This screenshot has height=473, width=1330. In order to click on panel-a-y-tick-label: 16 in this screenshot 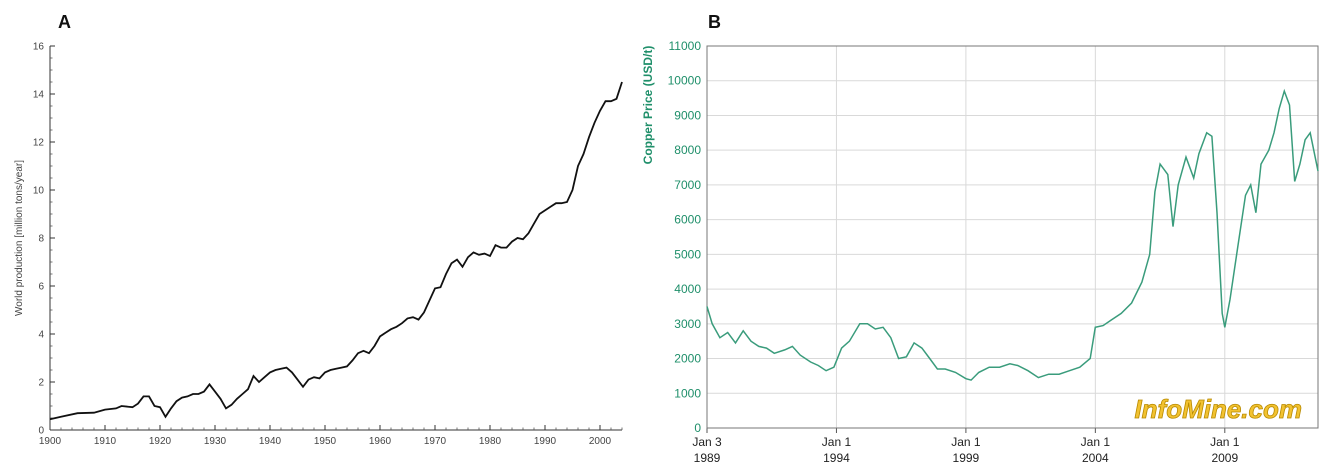, I will do `click(39, 47)`.